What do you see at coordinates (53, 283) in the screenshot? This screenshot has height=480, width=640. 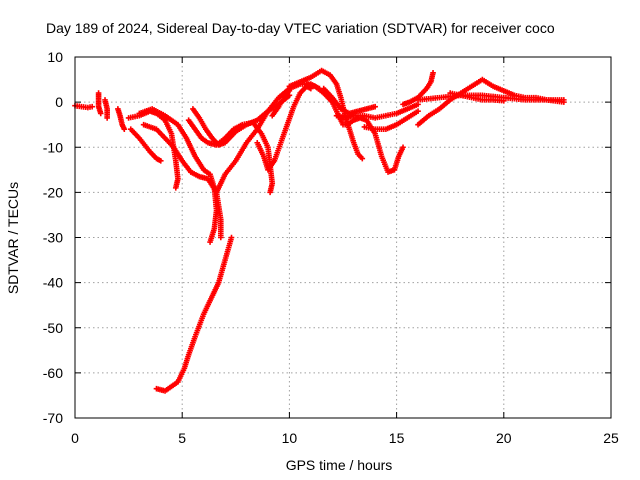 I see `y-tick-label: -40` at bounding box center [53, 283].